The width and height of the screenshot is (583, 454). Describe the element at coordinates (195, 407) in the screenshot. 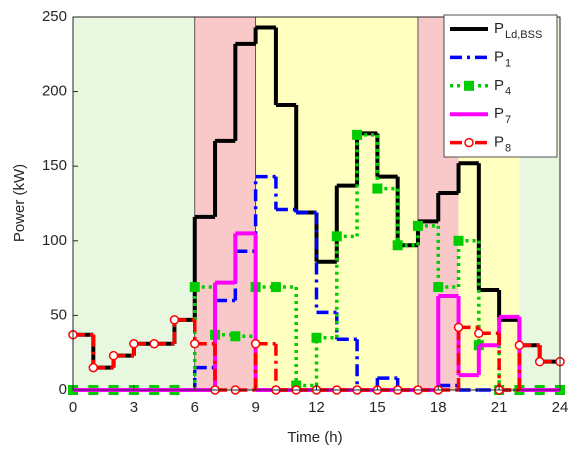

I see `x-tick-label: 6` at that location.